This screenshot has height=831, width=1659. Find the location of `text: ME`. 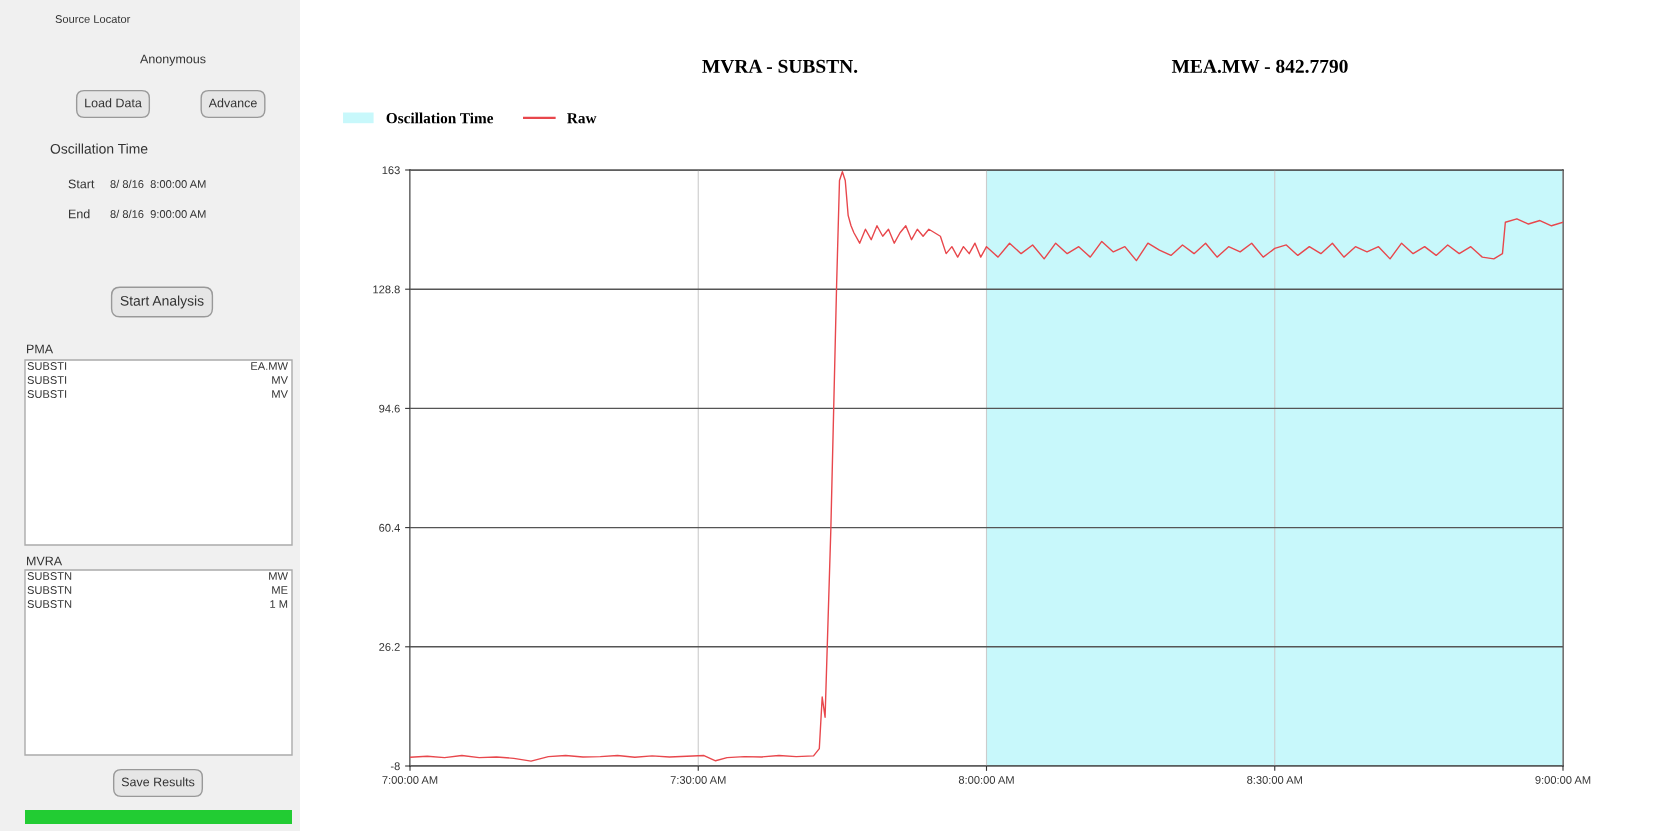

text: ME is located at coordinates (280, 590).